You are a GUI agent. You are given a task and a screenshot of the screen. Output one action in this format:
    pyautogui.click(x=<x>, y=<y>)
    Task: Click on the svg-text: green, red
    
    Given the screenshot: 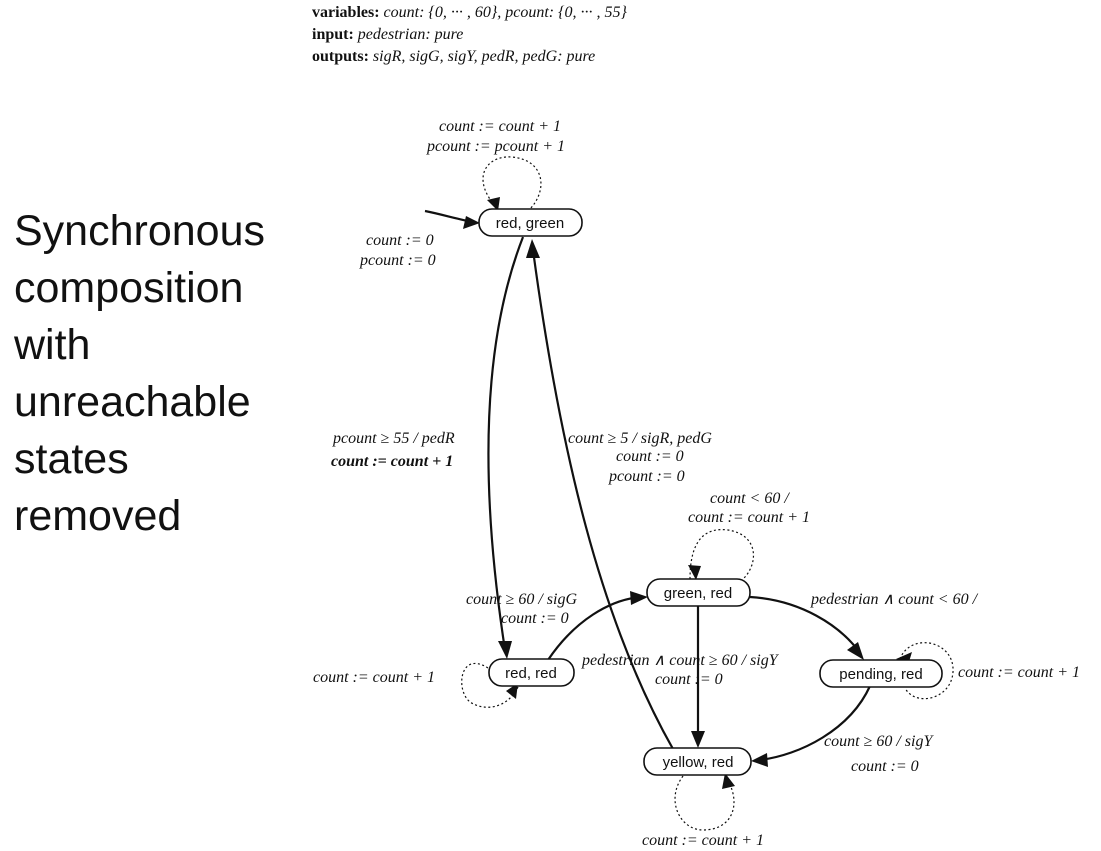 What is the action you would take?
    pyautogui.click(x=698, y=593)
    